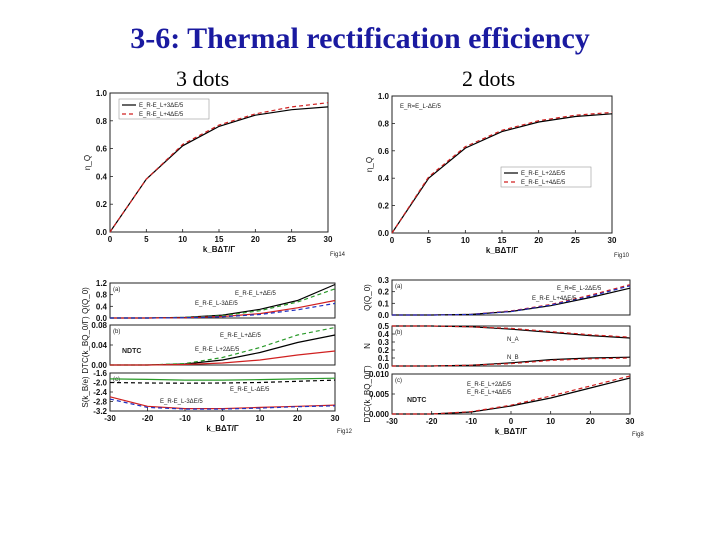  Describe the element at coordinates (161, 106) in the screenshot. I see `legend-entry: E_R-E_L+3ΔE/5` at that location.